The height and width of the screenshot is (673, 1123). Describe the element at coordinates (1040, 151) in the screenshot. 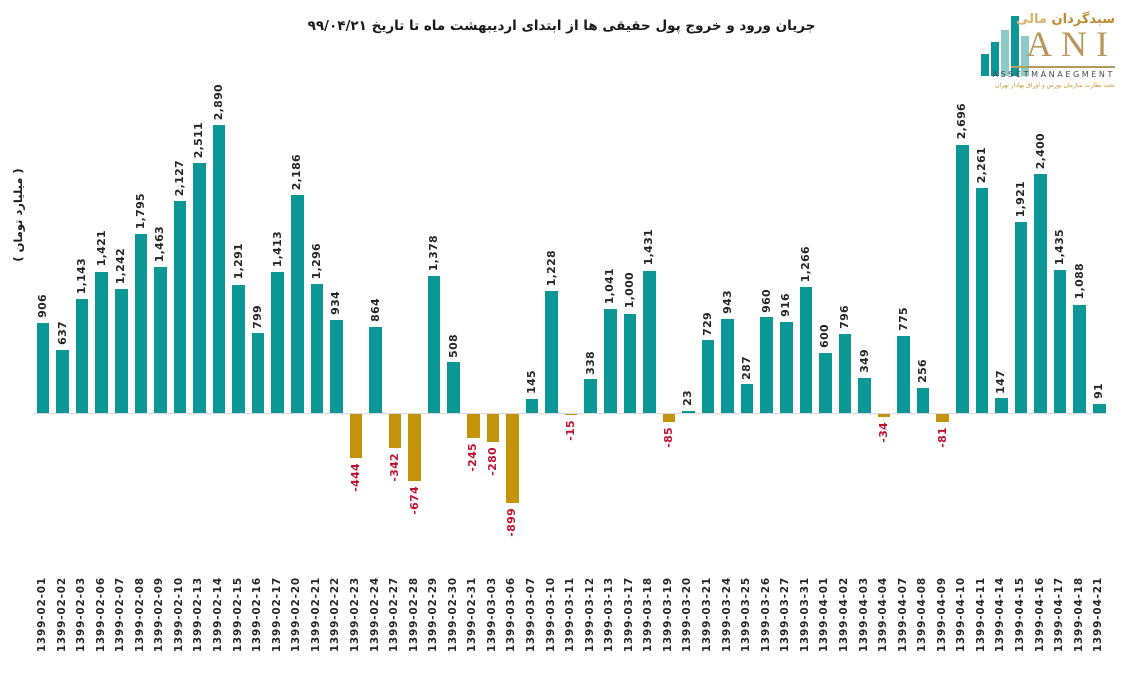

I see `bar-value-label: 2,400` at that location.